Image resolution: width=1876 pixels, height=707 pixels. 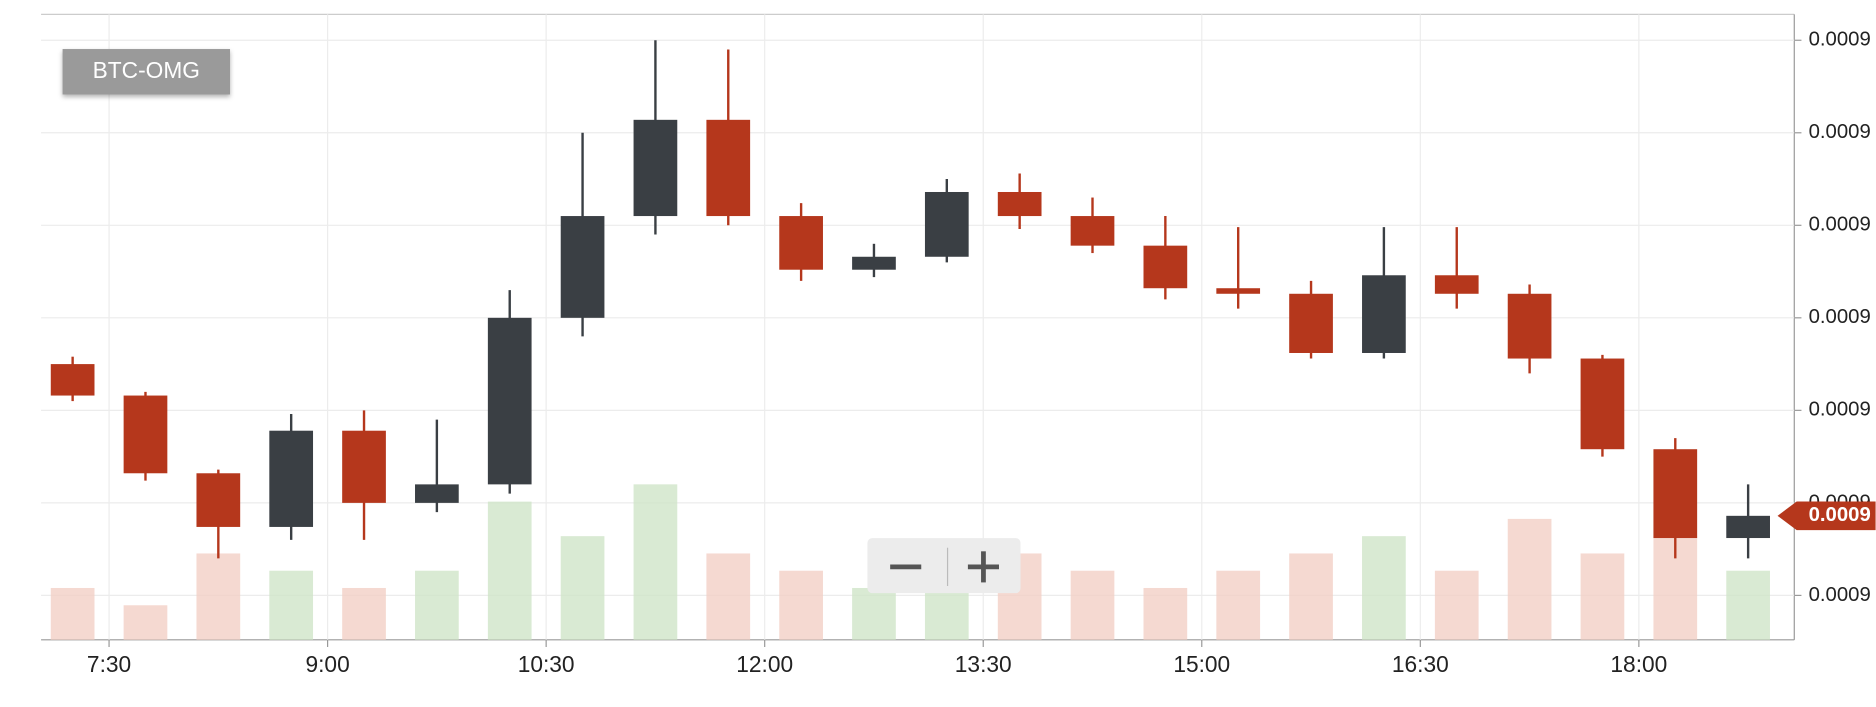 What do you see at coordinates (1638, 664) in the screenshot?
I see `x-tick-label: 18:00` at bounding box center [1638, 664].